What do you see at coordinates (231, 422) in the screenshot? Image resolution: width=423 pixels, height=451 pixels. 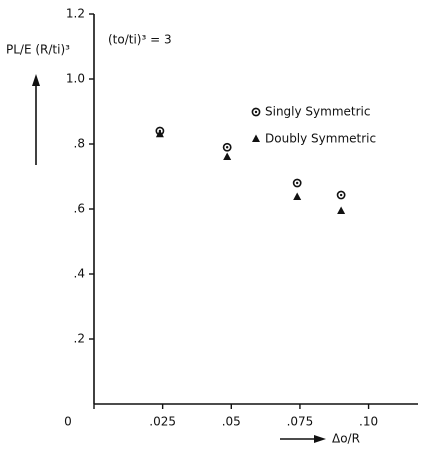 I see `x-tick-label: .05` at bounding box center [231, 422].